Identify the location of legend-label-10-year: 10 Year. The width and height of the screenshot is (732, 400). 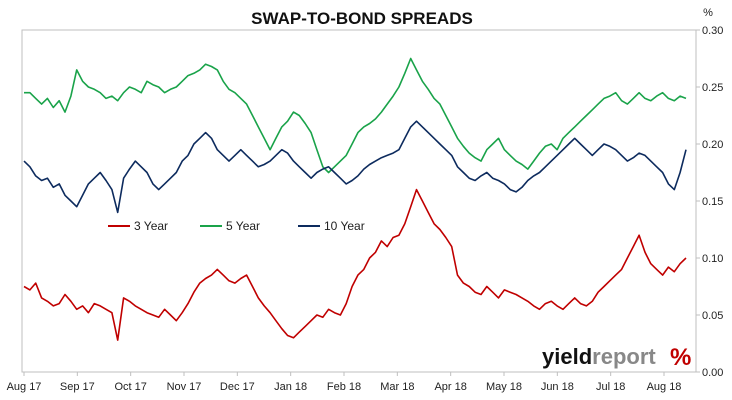
(344, 226).